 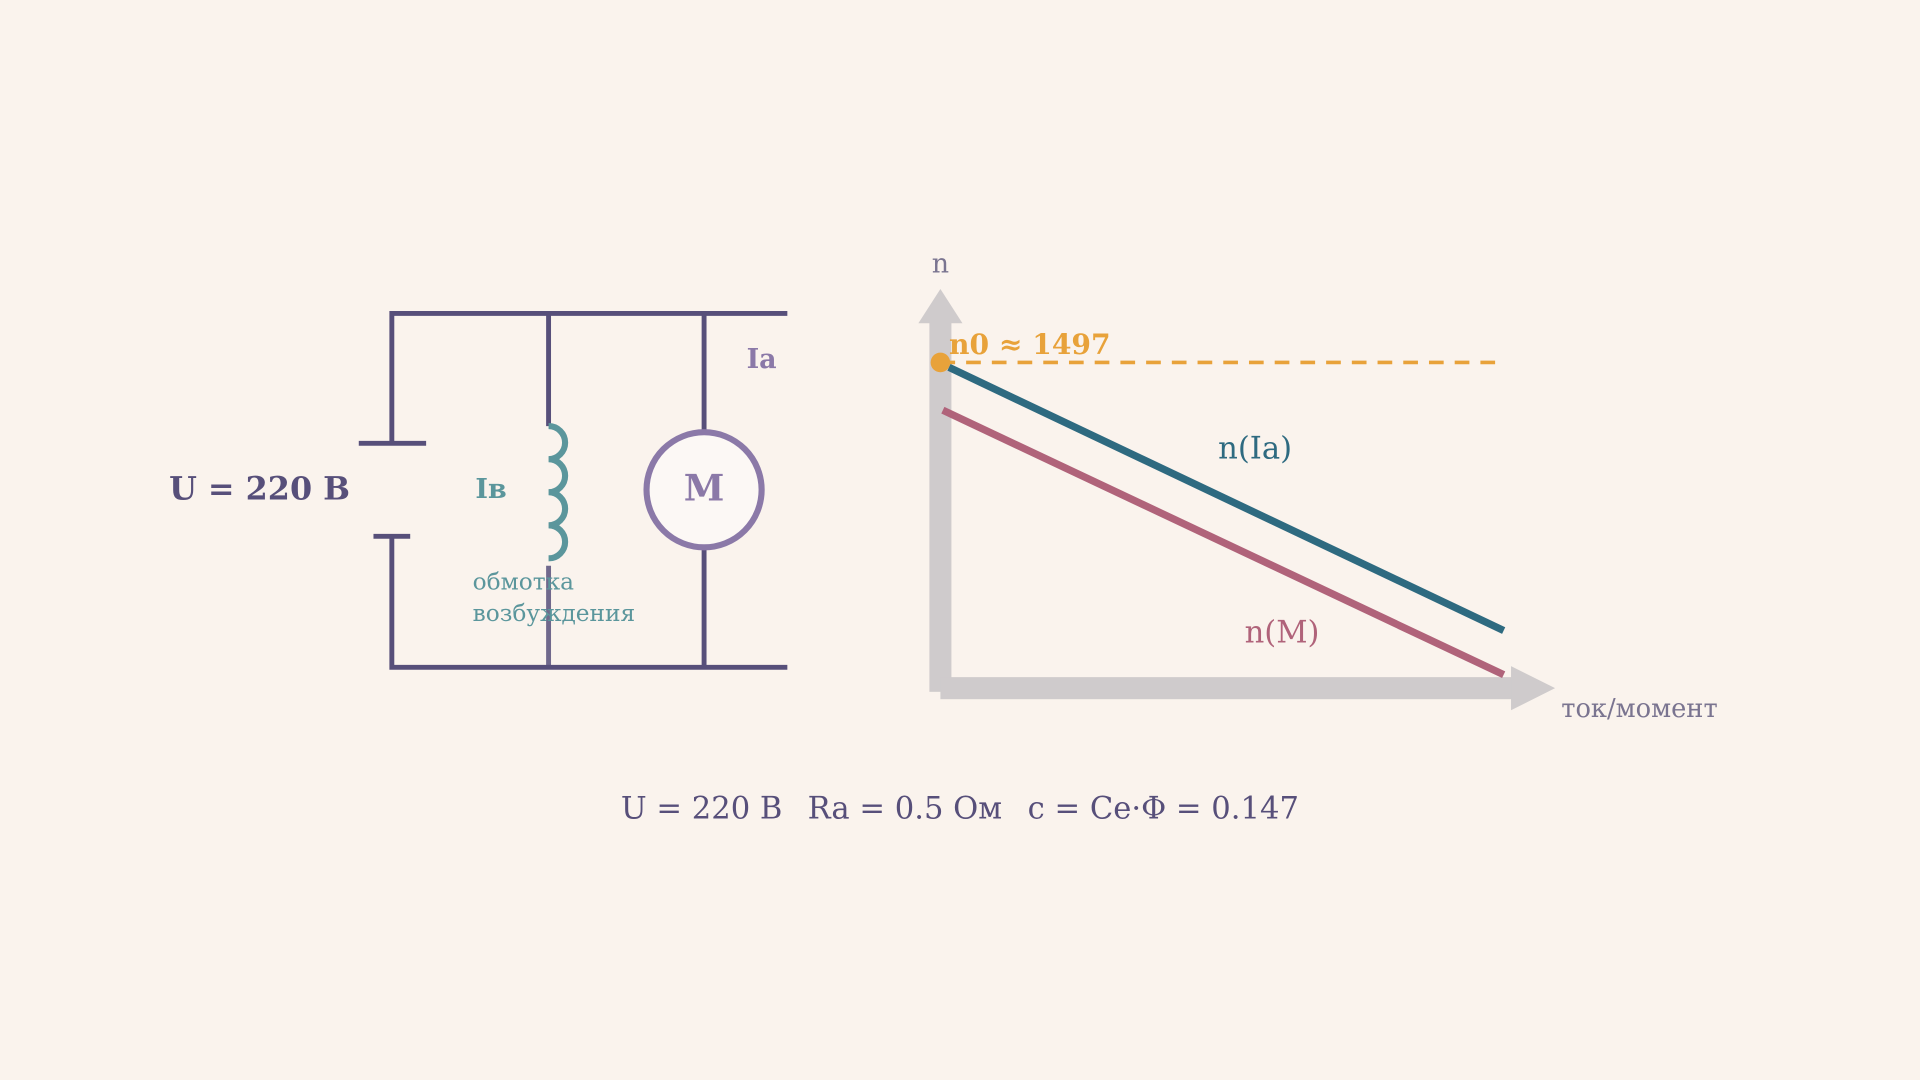 I want to click on voltage-label: U = 220 В, so click(x=259, y=489).